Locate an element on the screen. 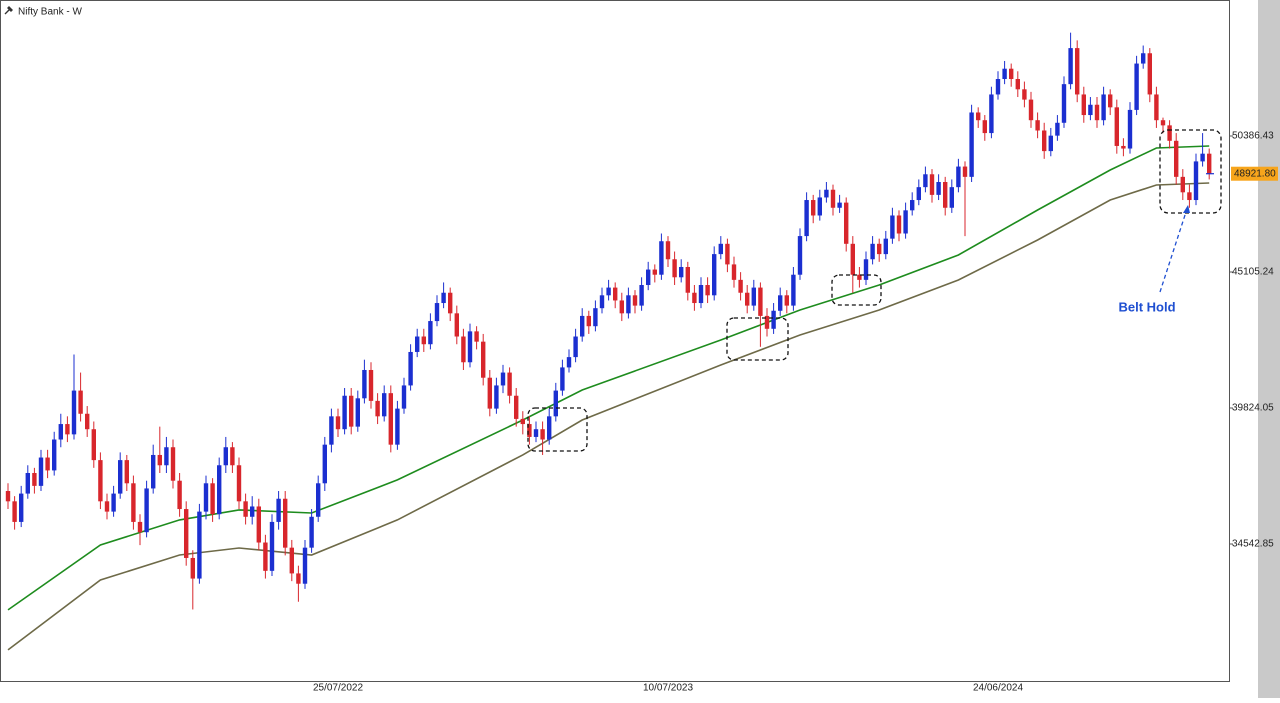  y-tick-label: 34542.85 is located at coordinates (1253, 544).